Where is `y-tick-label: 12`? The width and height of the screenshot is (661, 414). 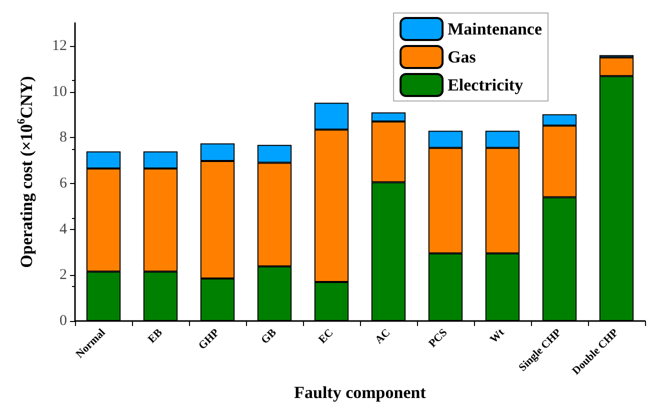
y-tick-label: 12 is located at coordinates (59, 46).